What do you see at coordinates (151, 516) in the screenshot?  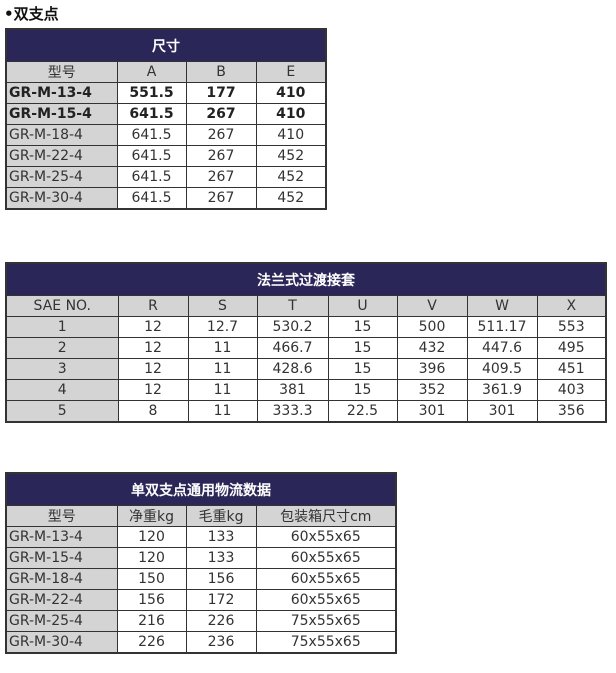 I see `column-header: 净重kg` at bounding box center [151, 516].